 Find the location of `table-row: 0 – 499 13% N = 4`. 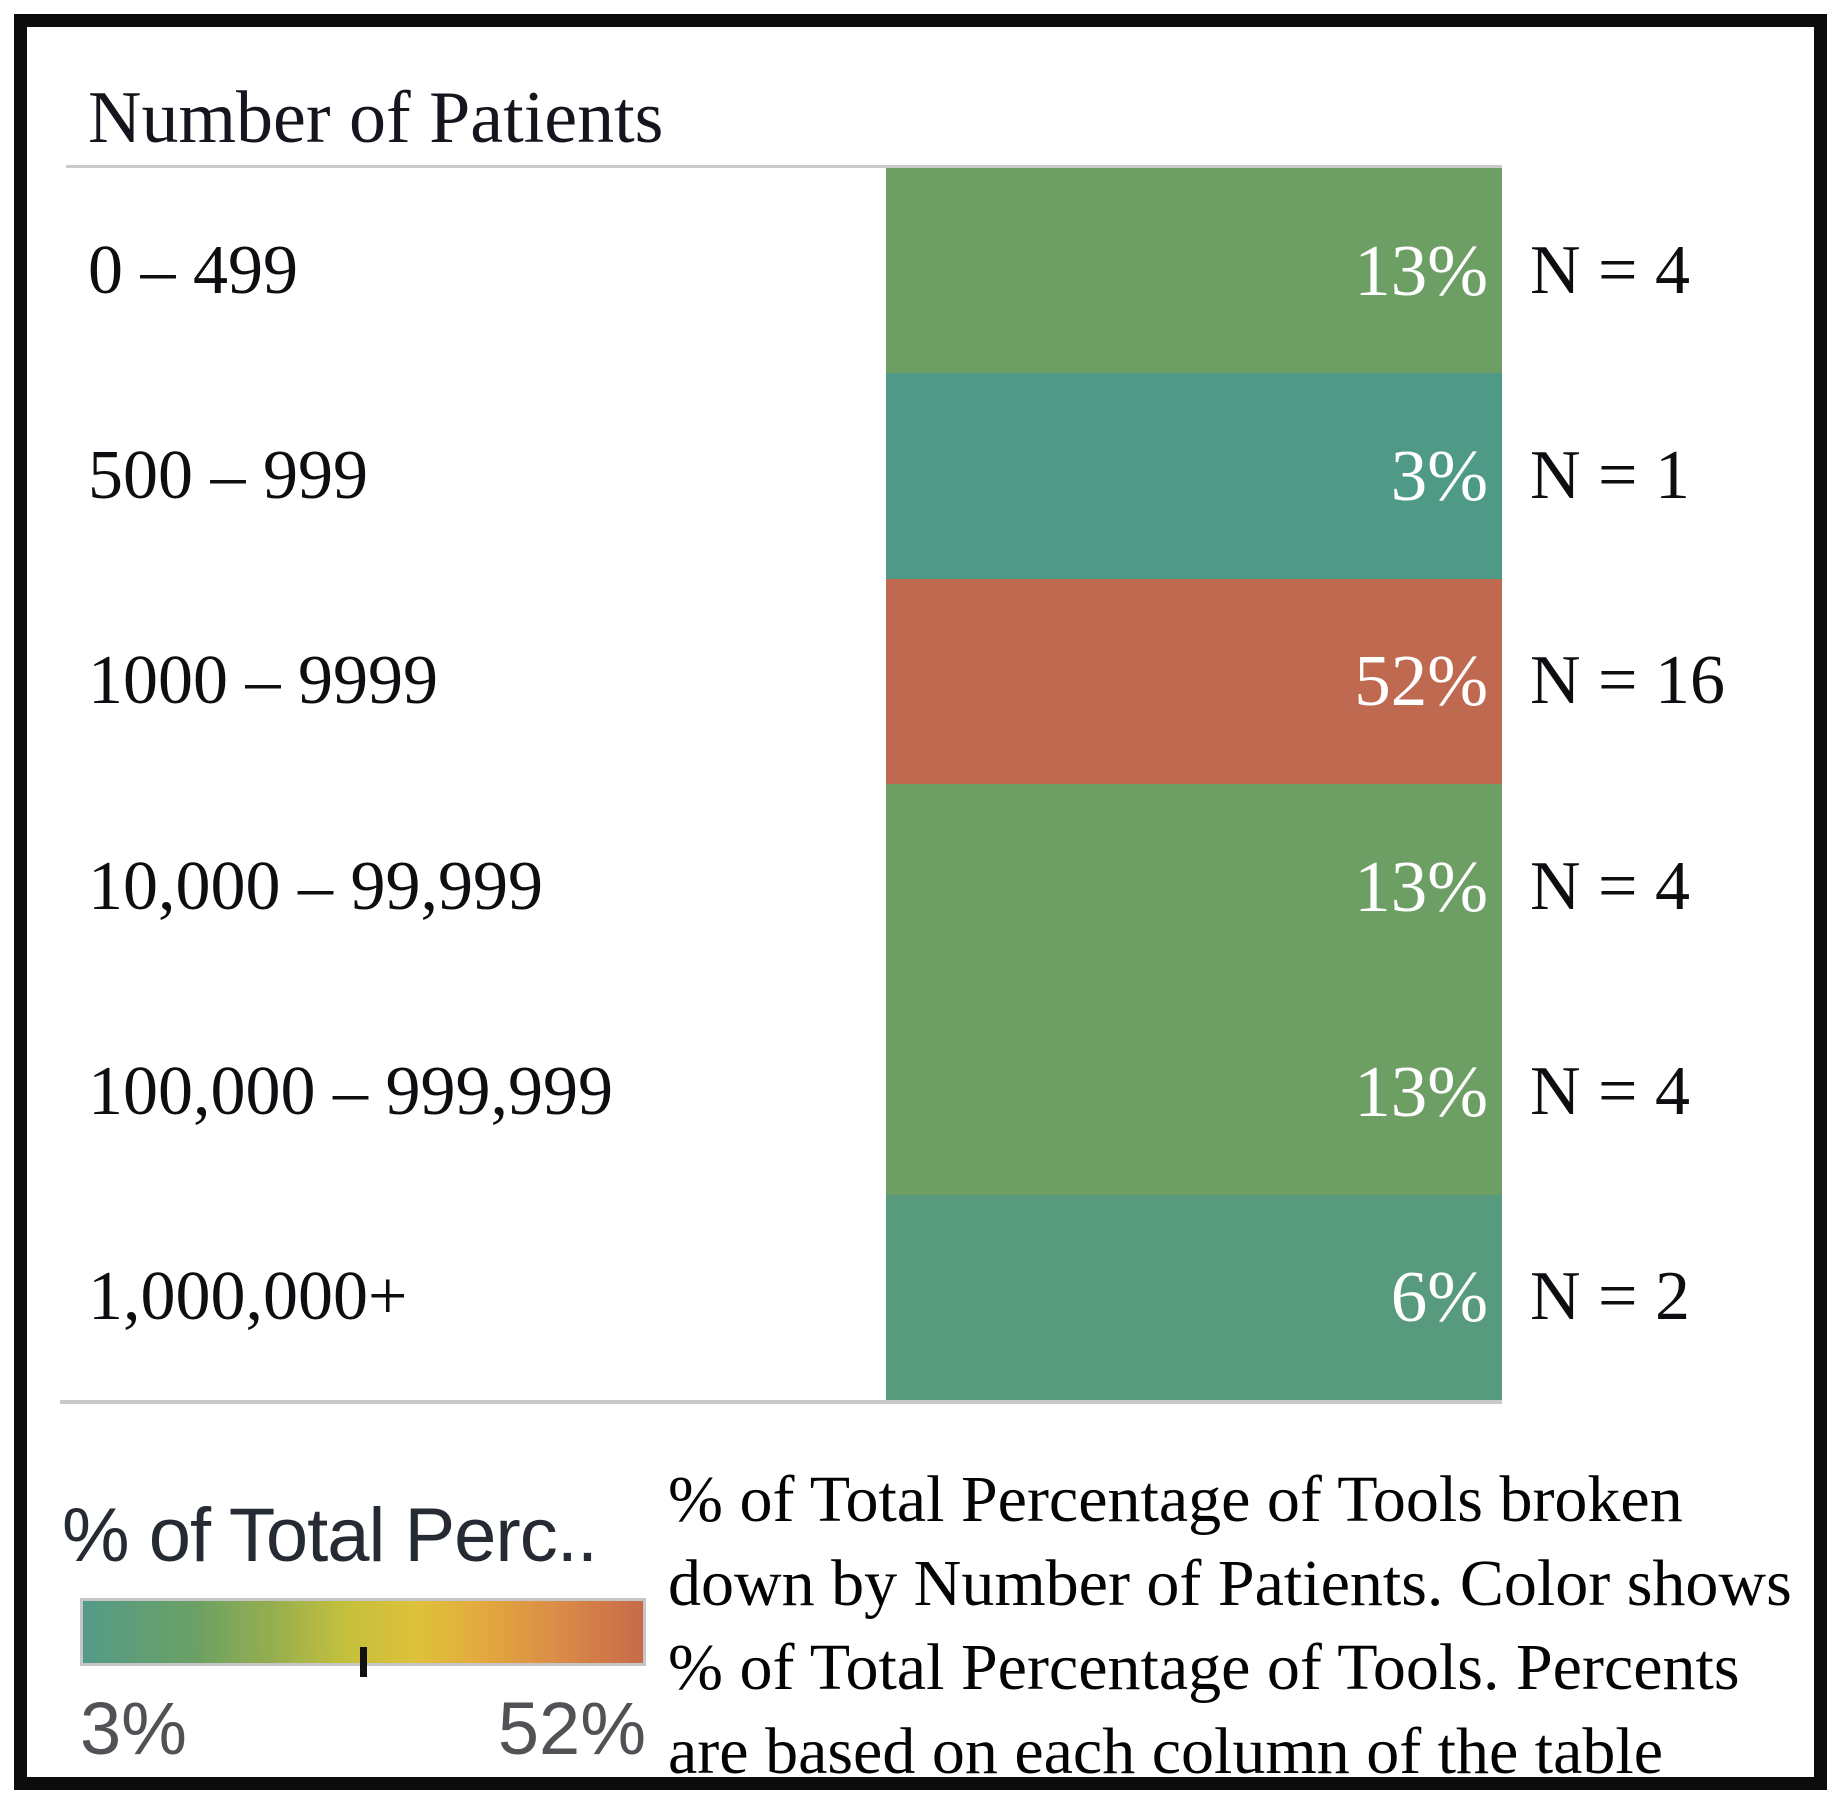

table-row: 0 – 499 13% N = 4 is located at coordinates (921, 271).